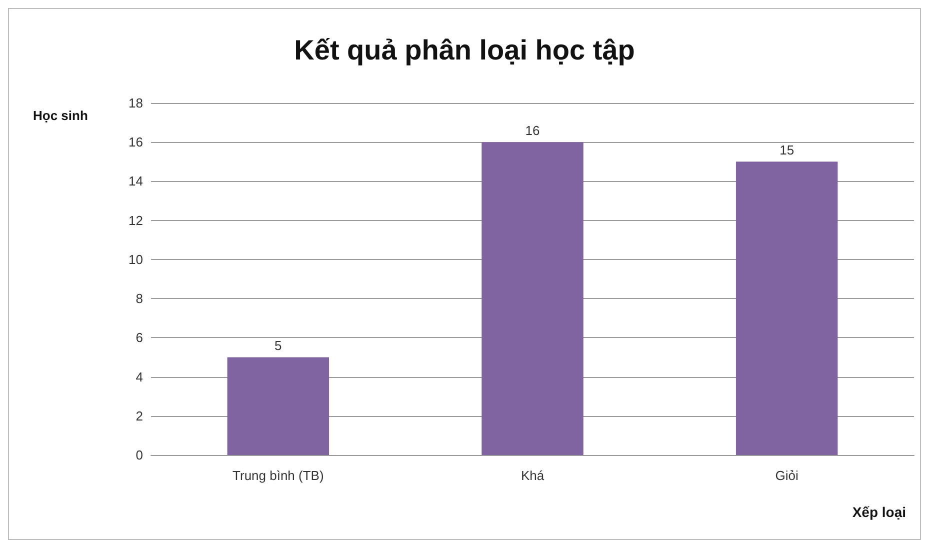 The image size is (929, 548). What do you see at coordinates (139, 338) in the screenshot?
I see `y-tick-label: 6` at bounding box center [139, 338].